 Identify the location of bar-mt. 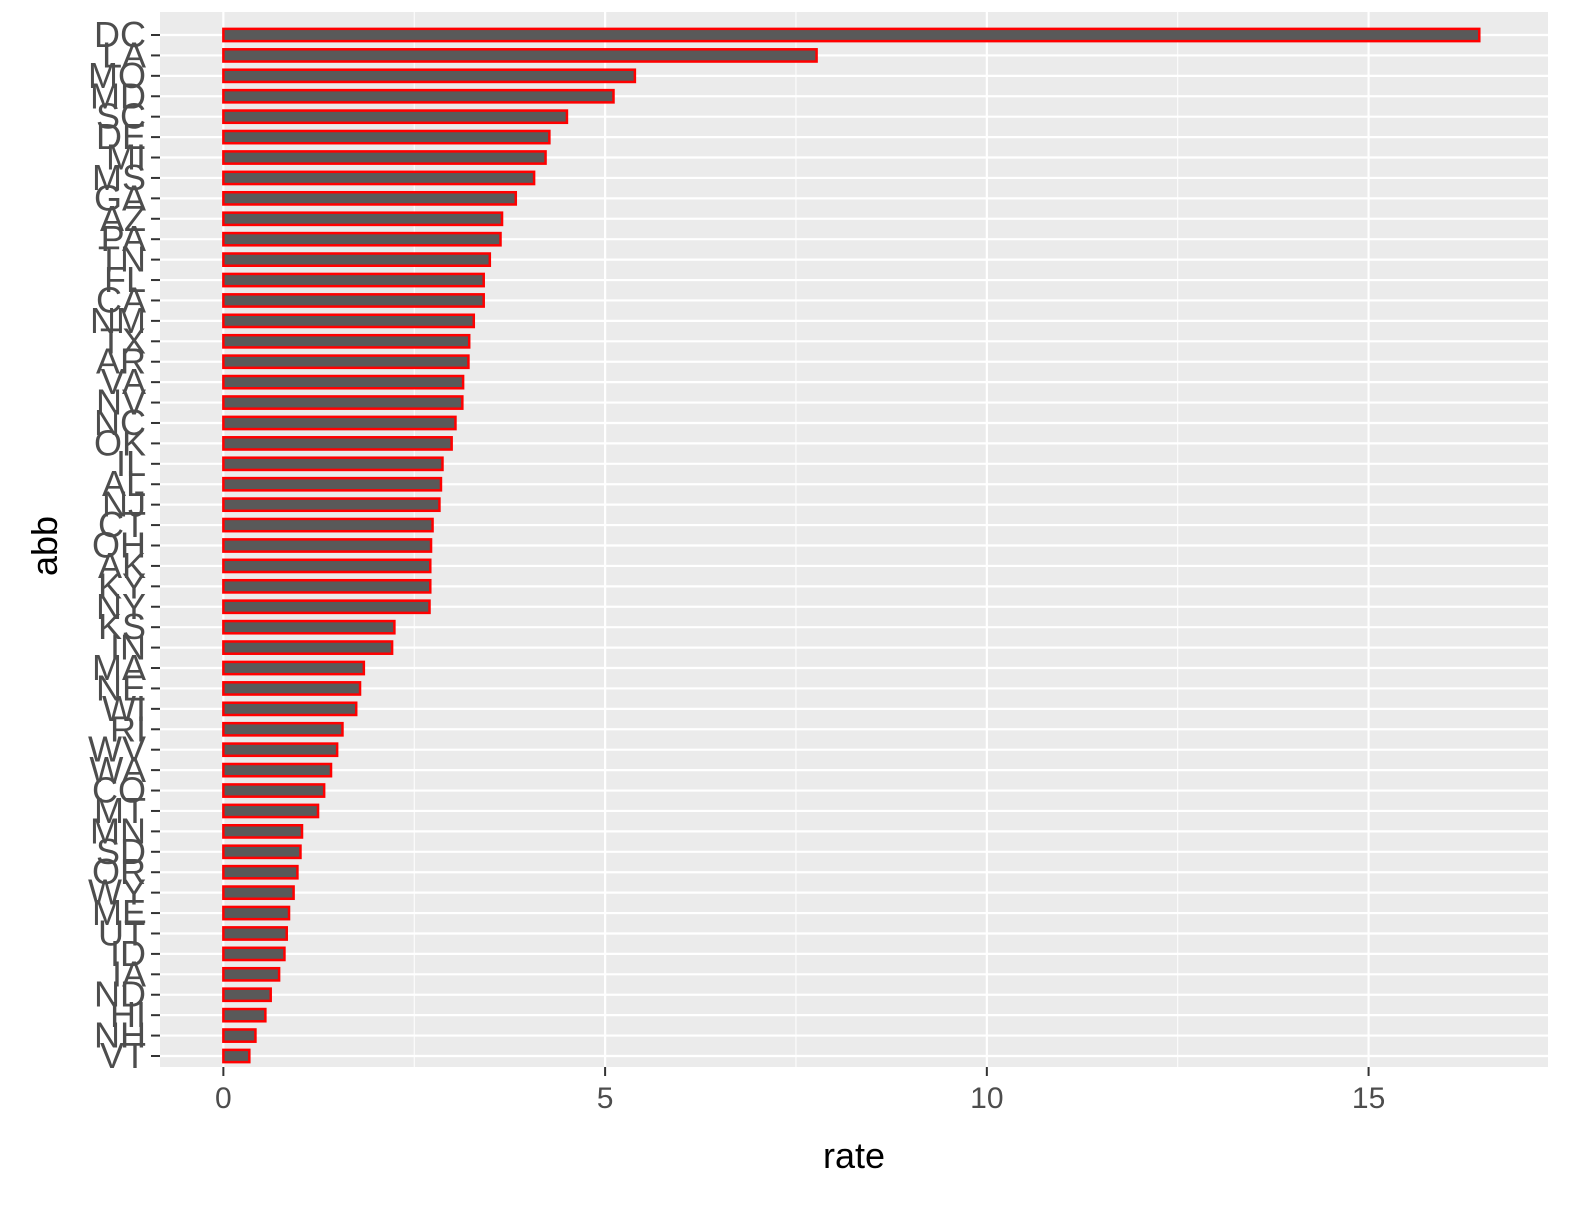
(271, 811).